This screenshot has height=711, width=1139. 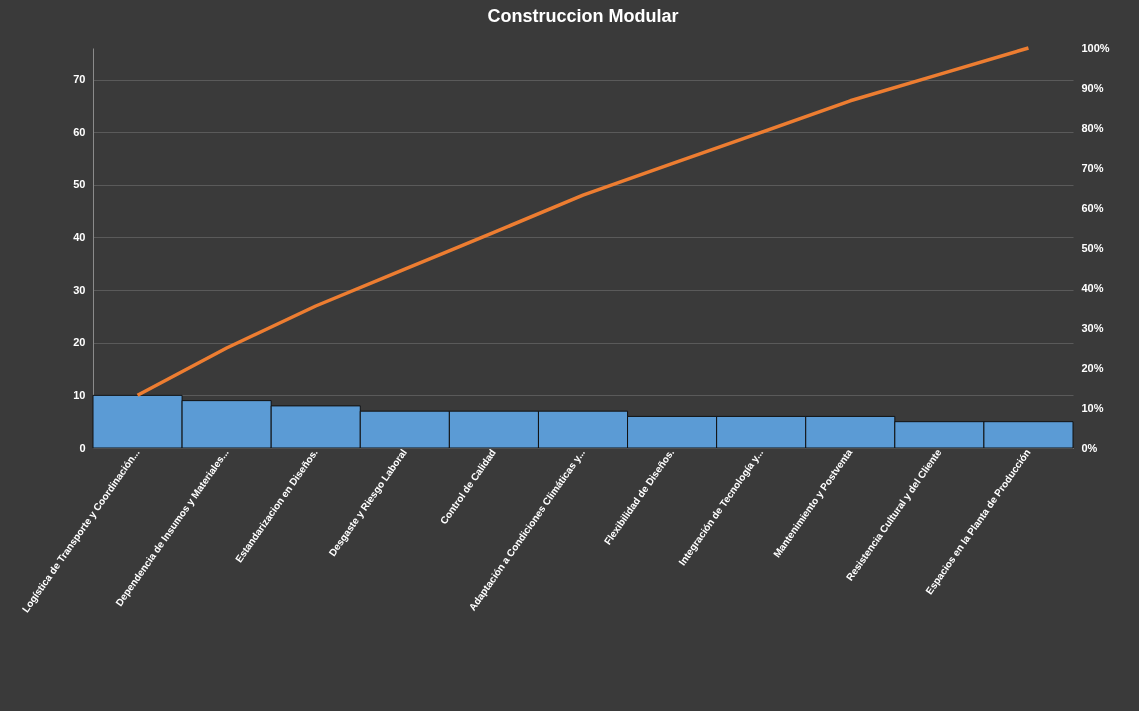 What do you see at coordinates (1089, 447) in the screenshot?
I see `y2-tick-label: 0%` at bounding box center [1089, 447].